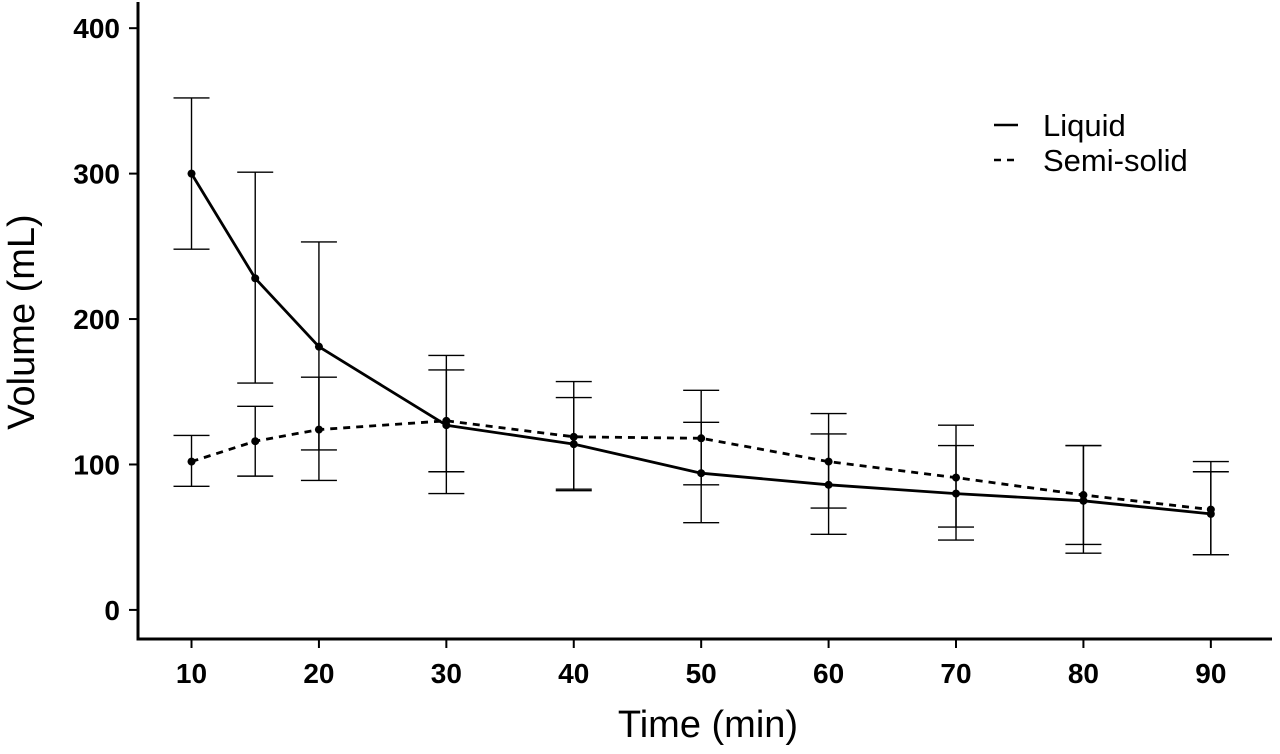 This screenshot has width=1280, height=754. What do you see at coordinates (96, 28) in the screenshot?
I see `y-tick-label: 400` at bounding box center [96, 28].